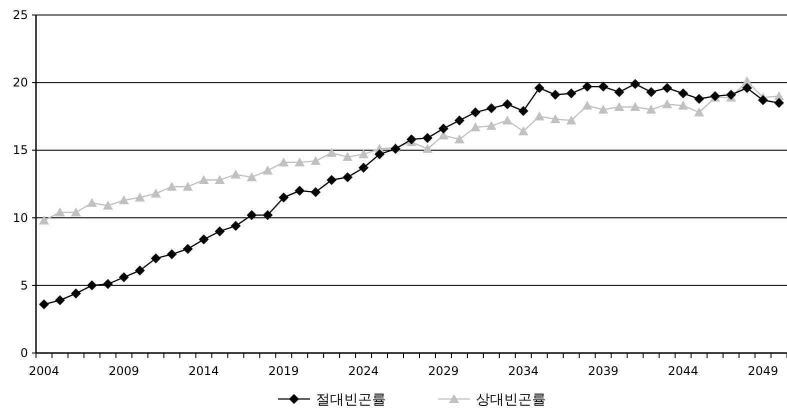 Image resolution: width=787 pixels, height=414 pixels. I want to click on y-tick-label: 25, so click(20, 15).